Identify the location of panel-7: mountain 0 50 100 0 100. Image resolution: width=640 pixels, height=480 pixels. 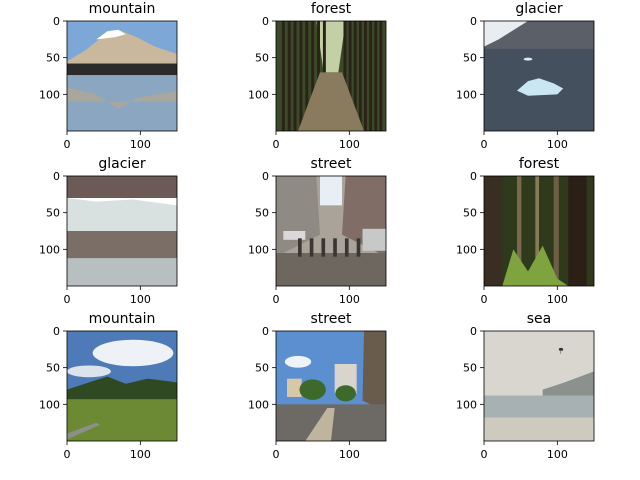
(108, 386).